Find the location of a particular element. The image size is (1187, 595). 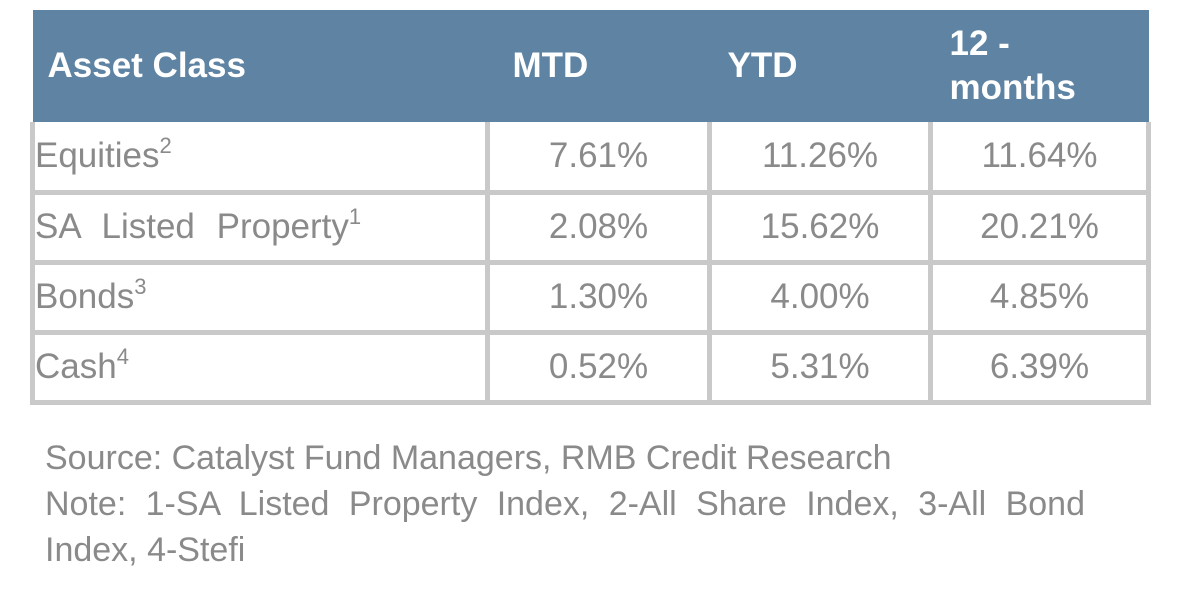

12-months-value: 20.21% is located at coordinates (1039, 227).